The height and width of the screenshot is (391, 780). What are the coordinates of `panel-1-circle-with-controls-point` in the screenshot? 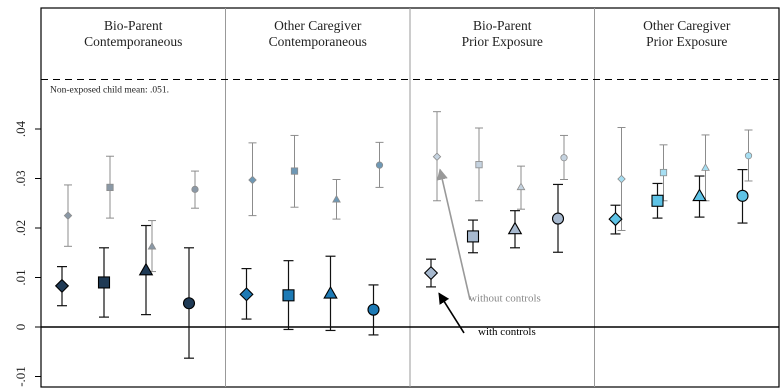 It's located at (189, 303).